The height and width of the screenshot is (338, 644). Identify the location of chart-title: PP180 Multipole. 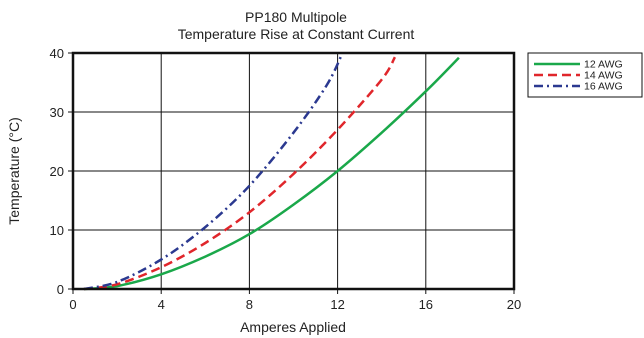
(296, 17).